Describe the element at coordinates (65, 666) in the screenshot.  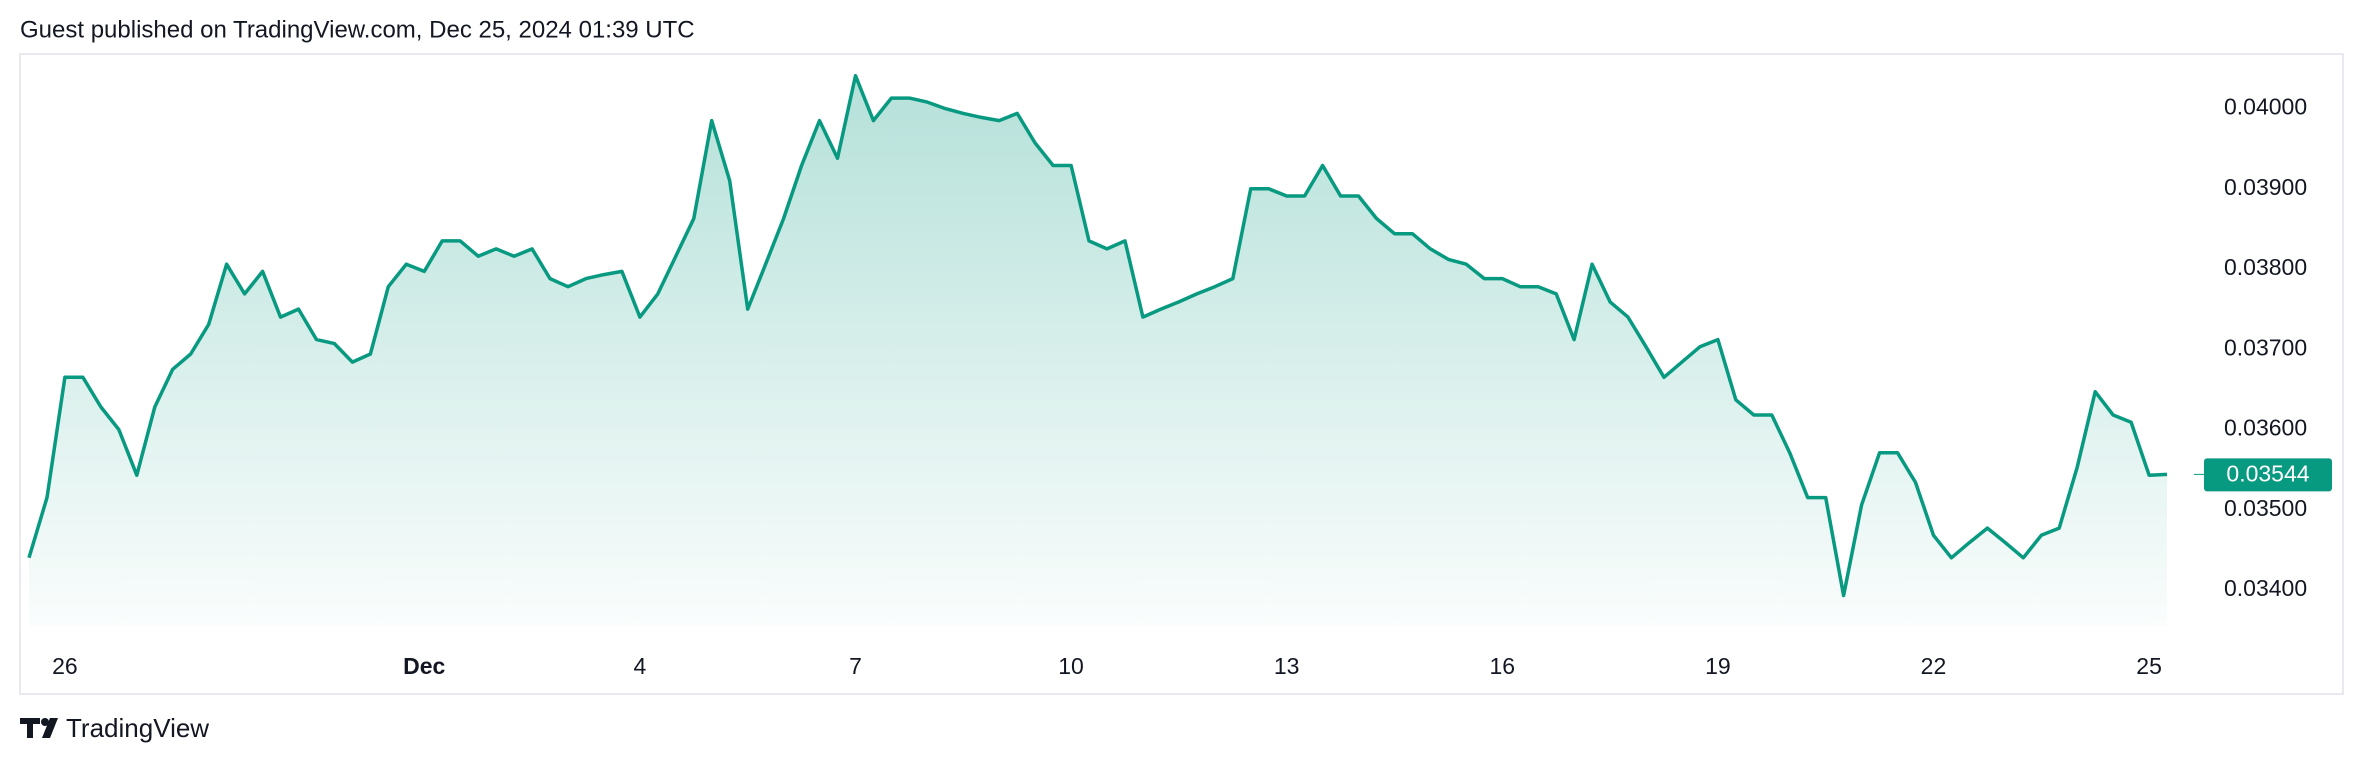
I see `x-tick-label: 26` at that location.